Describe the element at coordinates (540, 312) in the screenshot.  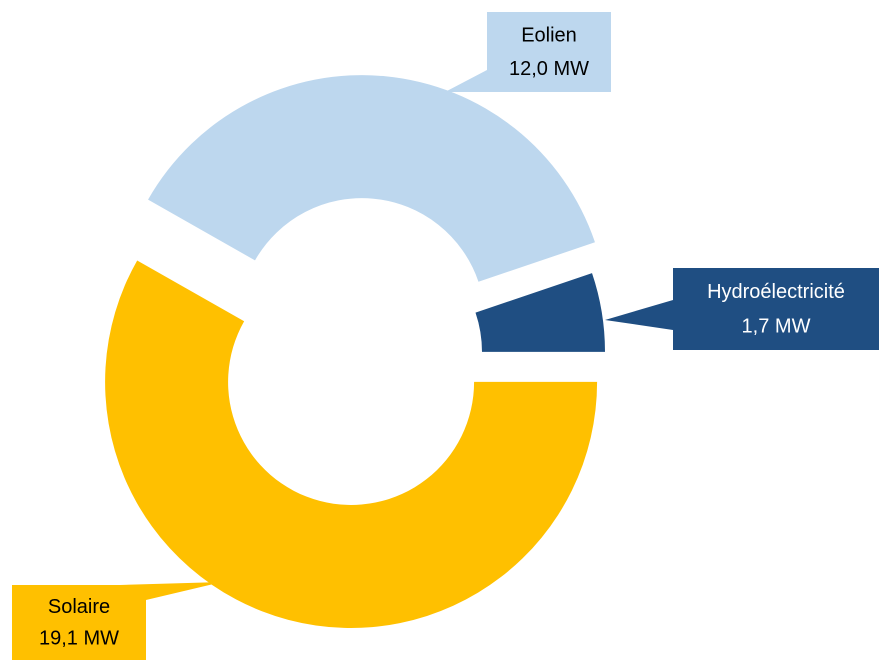
I see `donut-slice` at that location.